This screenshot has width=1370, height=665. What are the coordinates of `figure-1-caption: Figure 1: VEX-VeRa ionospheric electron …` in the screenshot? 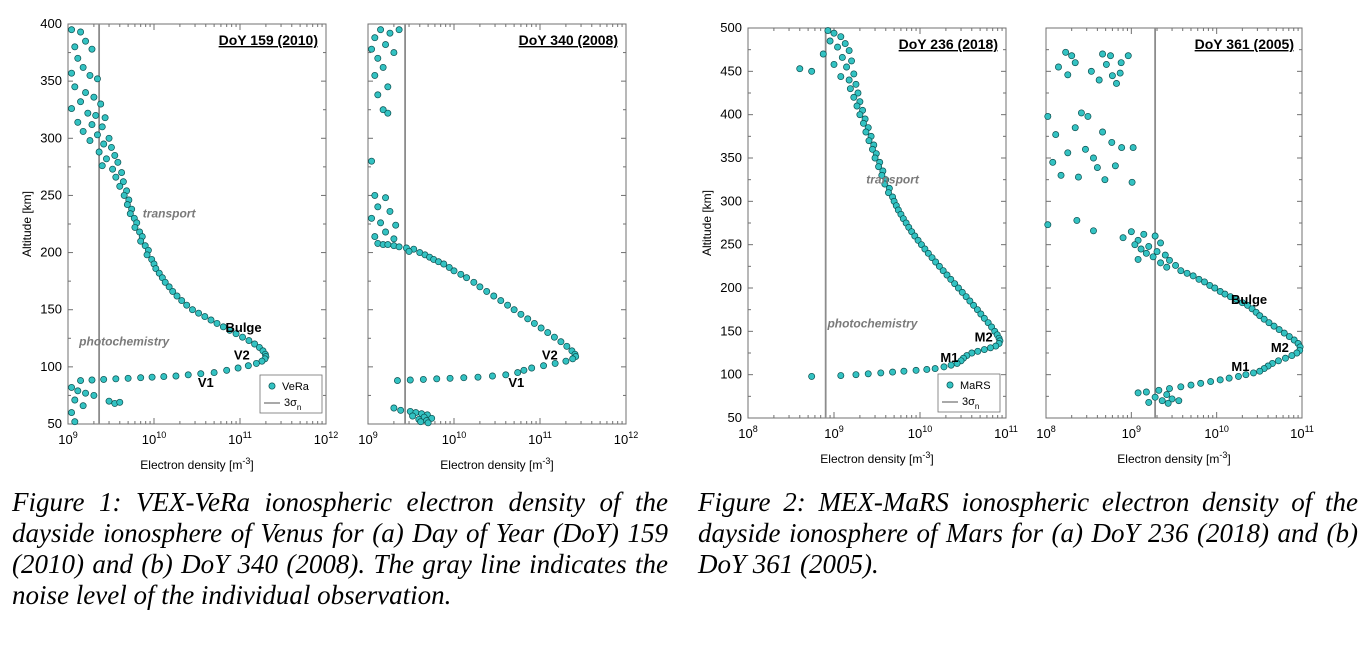 It's located at (340, 548).